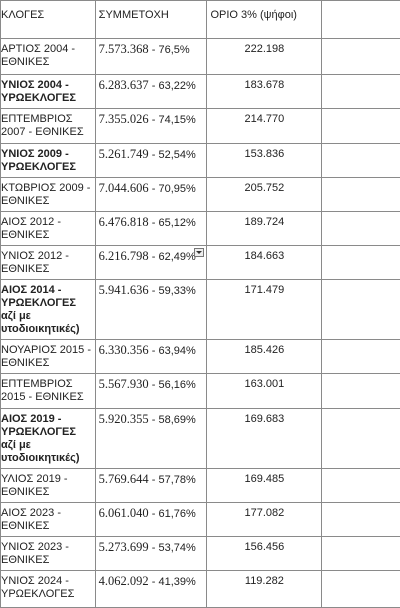 Image resolution: width=400 pixels, height=608 pixels. Describe the element at coordinates (264, 554) in the screenshot. I see `threshold-cell: 156.456` at that location.